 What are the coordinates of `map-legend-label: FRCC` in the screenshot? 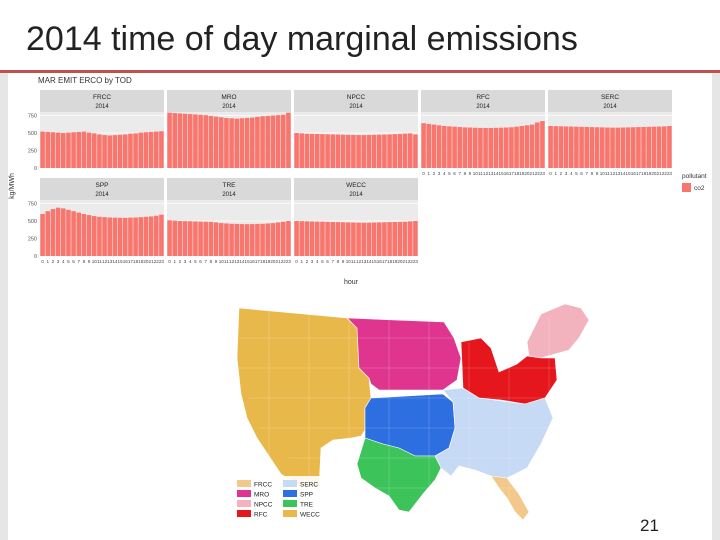 It's located at (263, 485).